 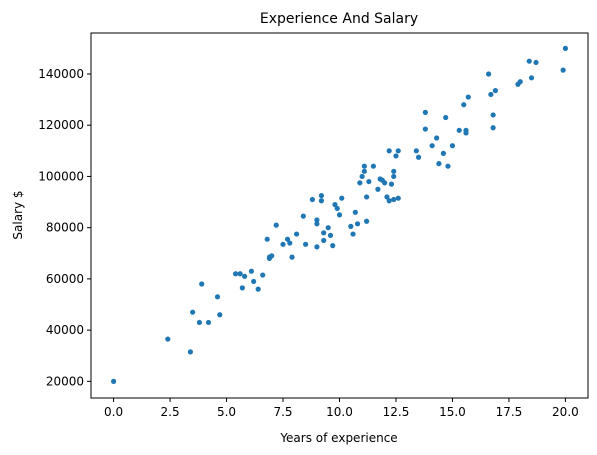 I want to click on x-tick-label: 10.0, so click(x=339, y=412).